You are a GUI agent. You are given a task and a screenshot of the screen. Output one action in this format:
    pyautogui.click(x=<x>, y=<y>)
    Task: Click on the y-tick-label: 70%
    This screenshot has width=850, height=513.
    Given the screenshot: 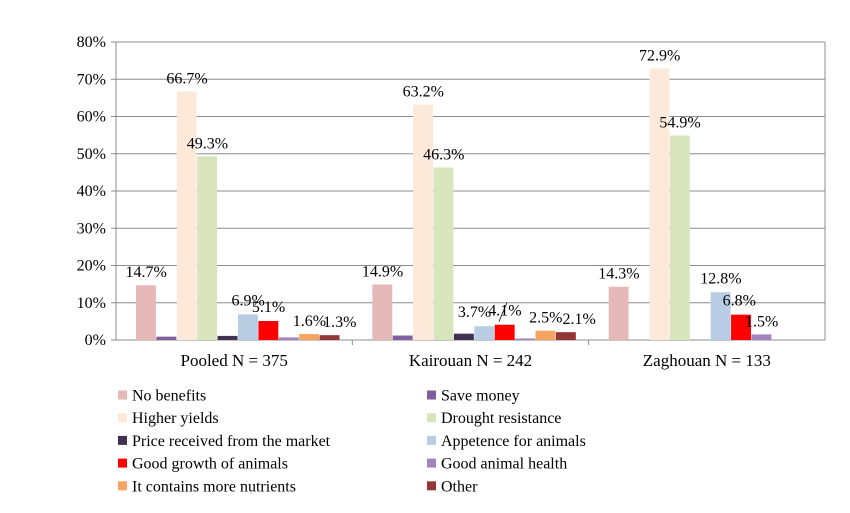 What is the action you would take?
    pyautogui.click(x=91, y=79)
    